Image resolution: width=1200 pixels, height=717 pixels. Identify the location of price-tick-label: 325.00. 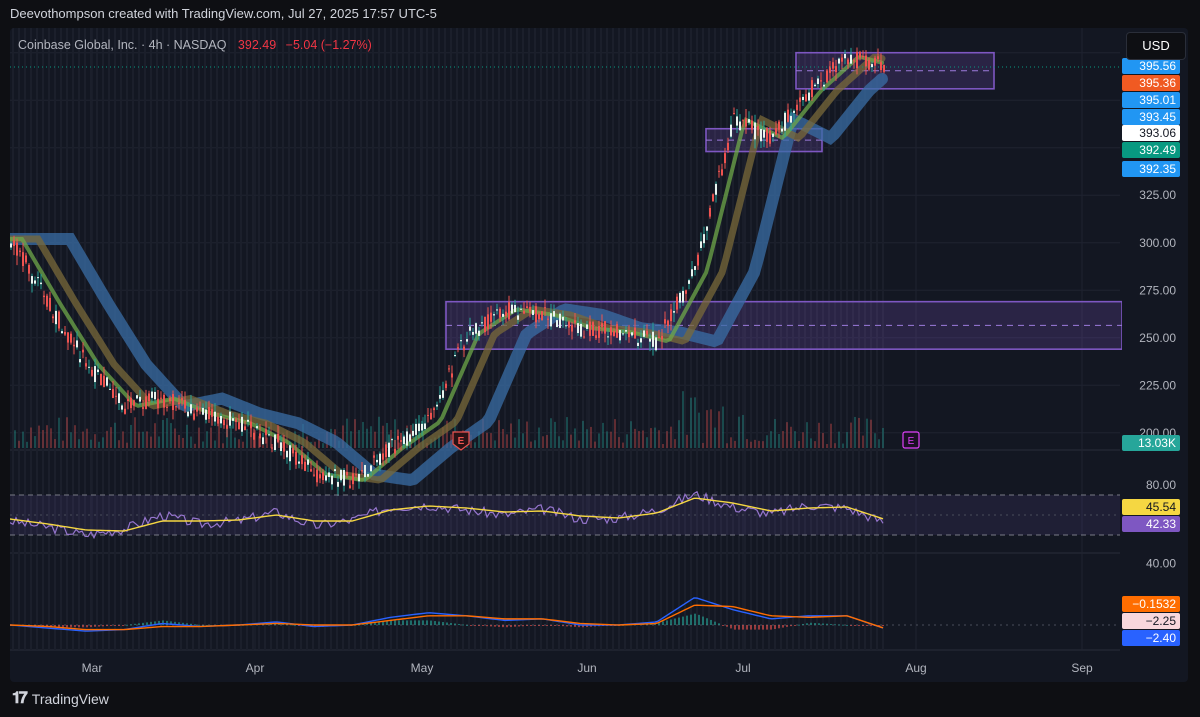
(1157, 195).